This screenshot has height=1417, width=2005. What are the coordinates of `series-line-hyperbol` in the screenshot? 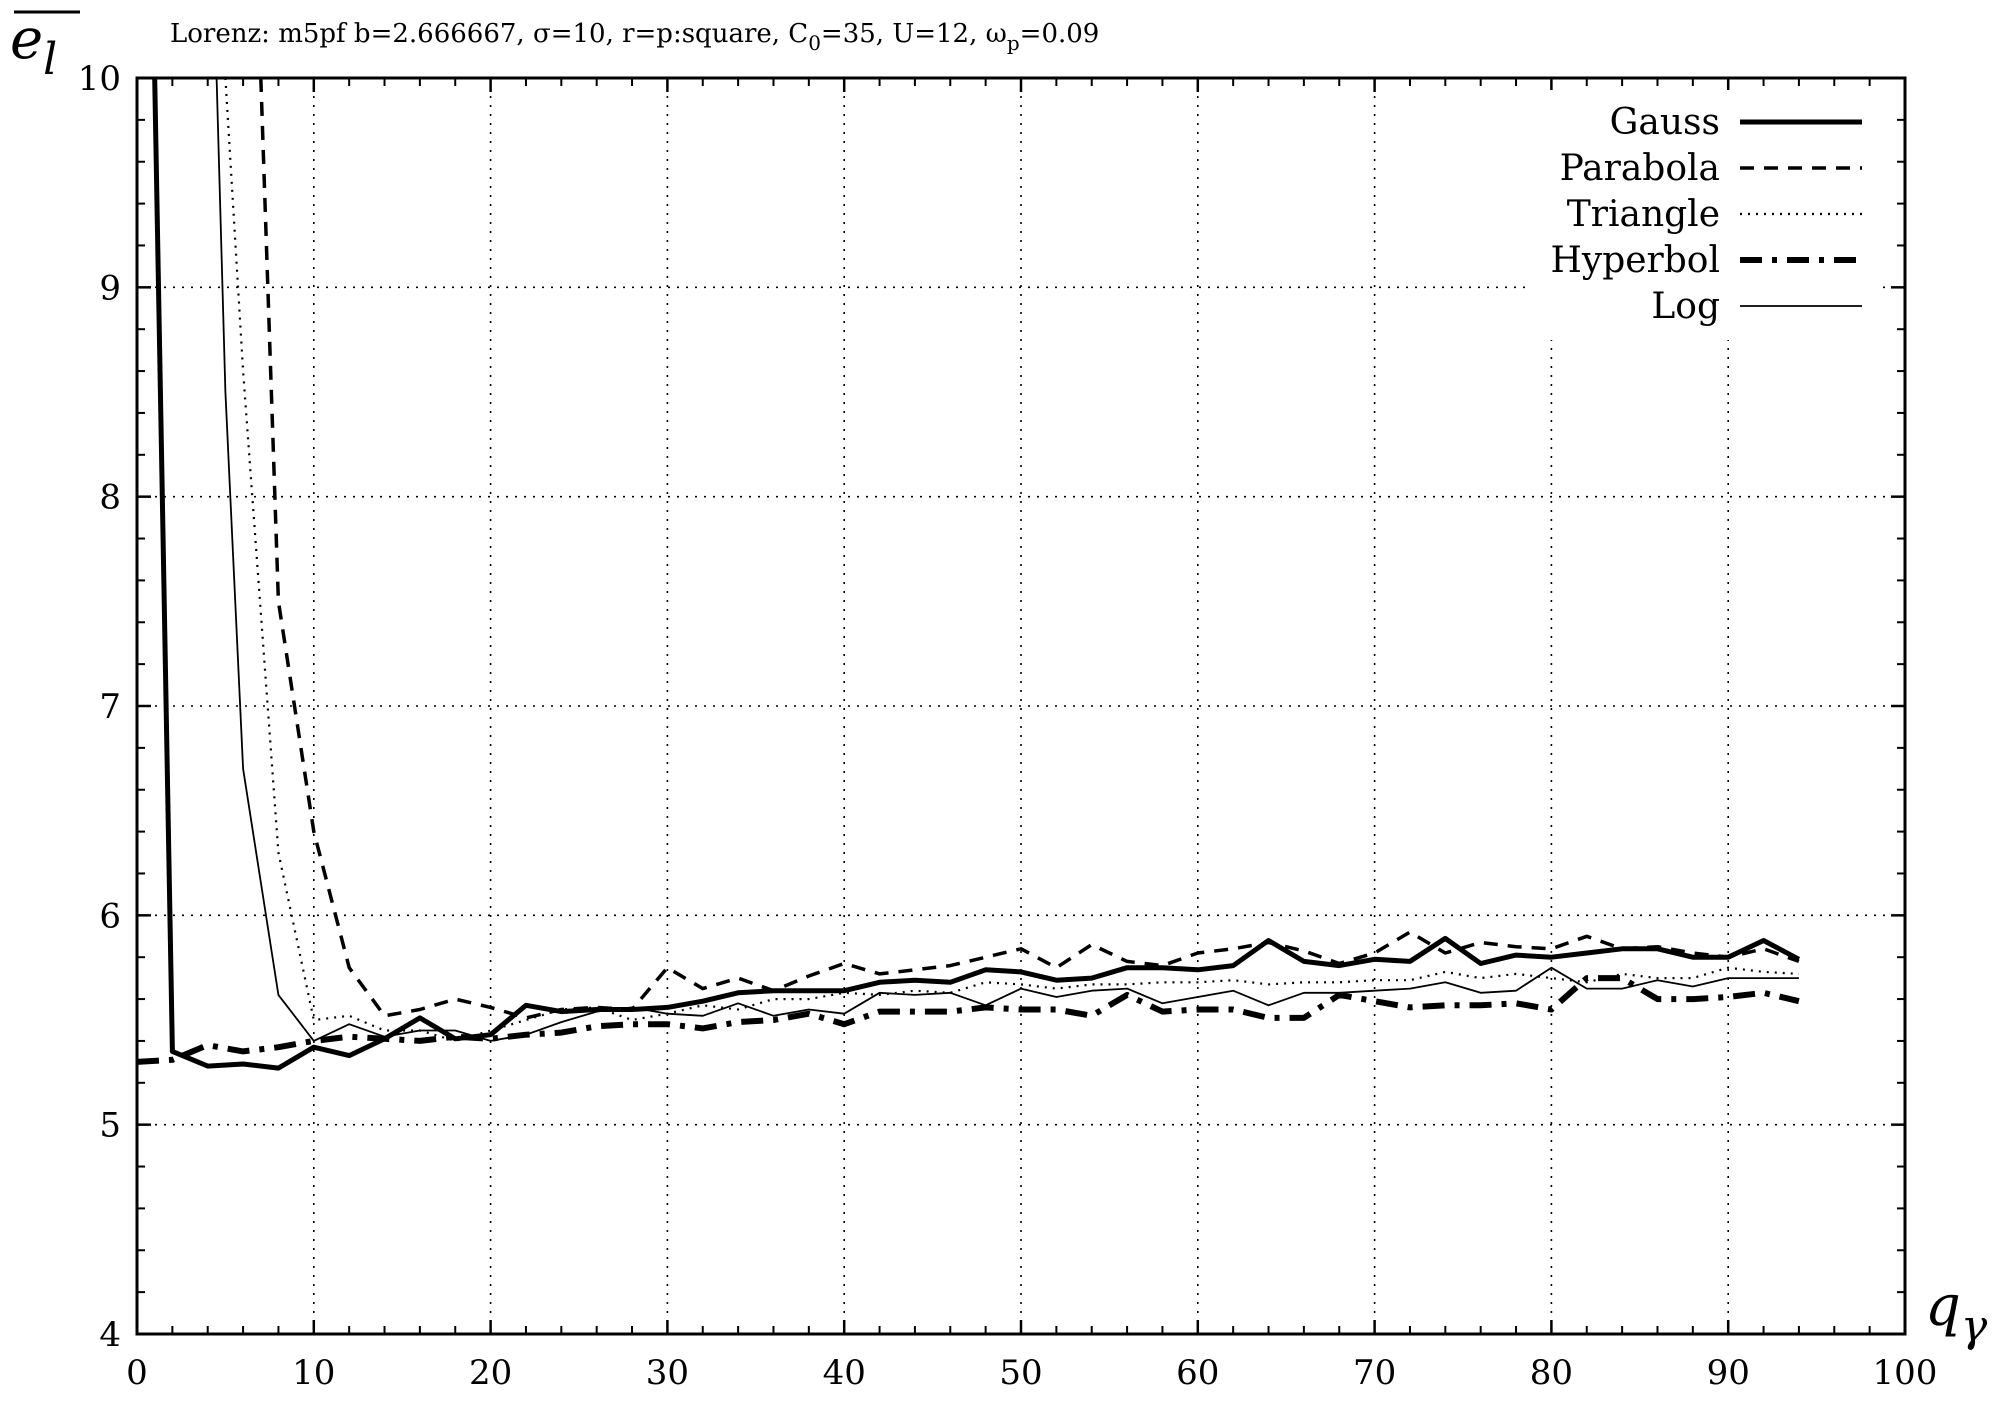 It's located at (968, 1020).